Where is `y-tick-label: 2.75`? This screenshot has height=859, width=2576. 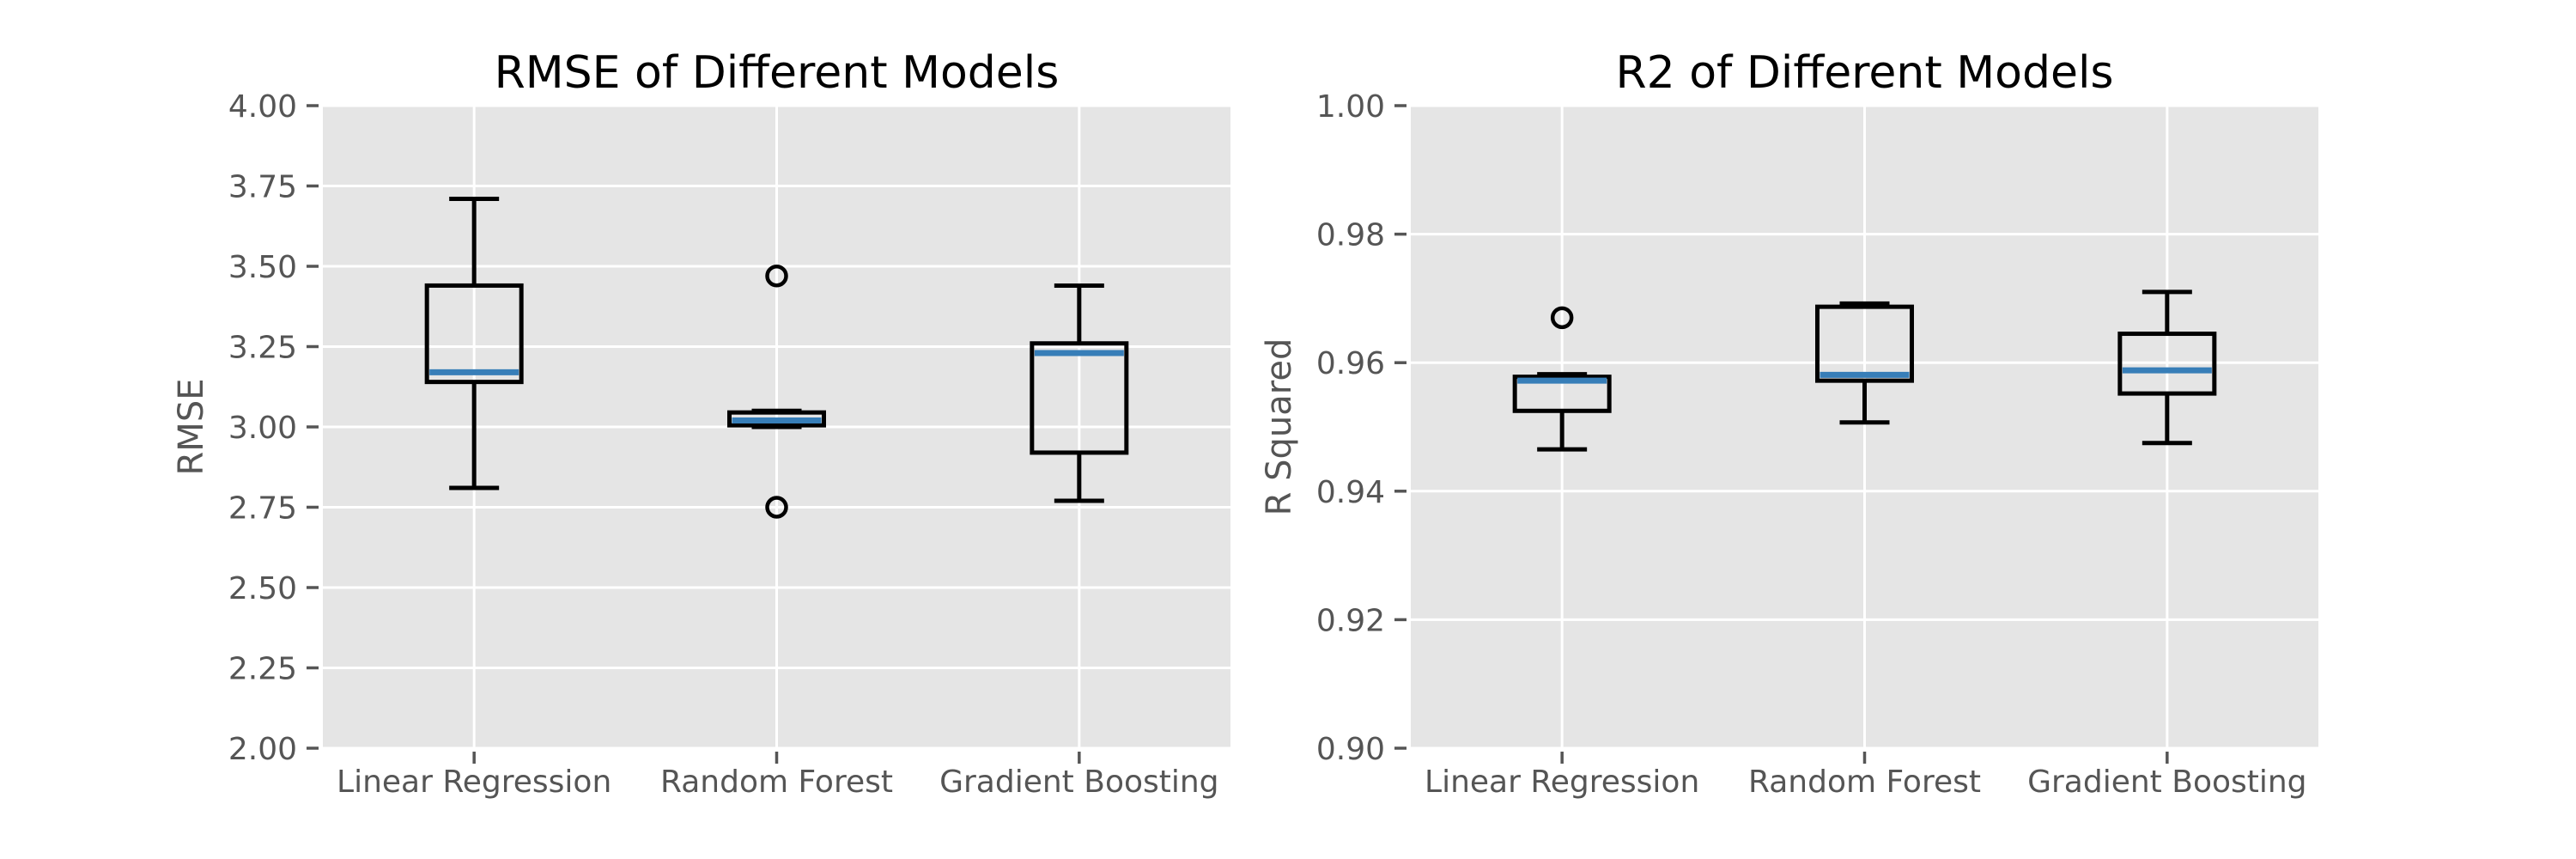
y-tick-label: 2.75 is located at coordinates (262, 509).